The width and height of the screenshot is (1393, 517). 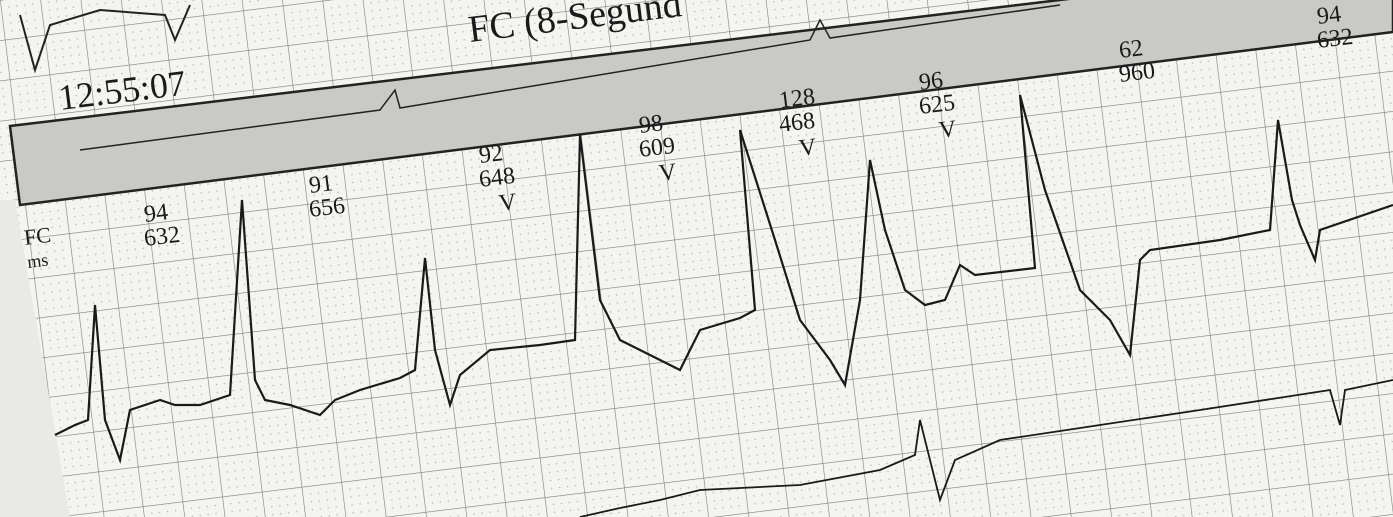 I want to click on beat-interval: 609, so click(x=657, y=148).